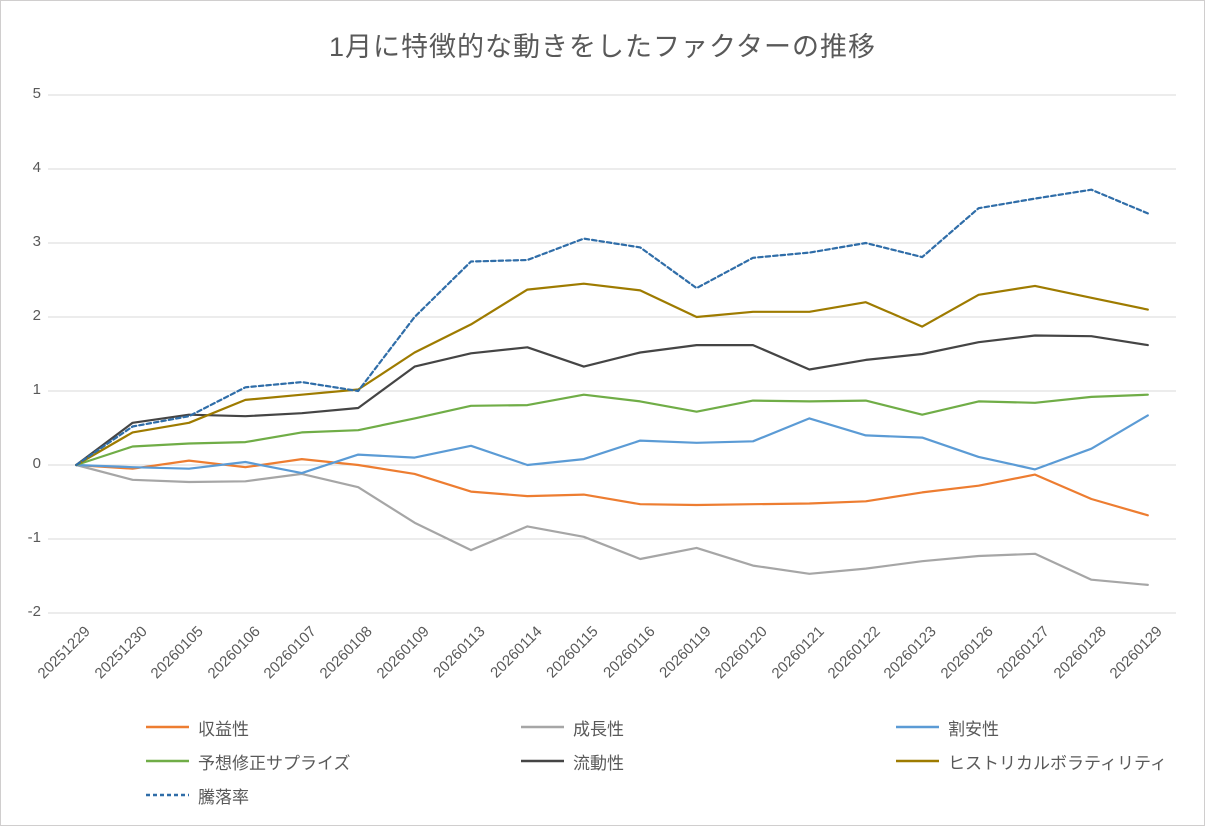  What do you see at coordinates (602, 47) in the screenshot?
I see `chart-title: 1月に特徴的な動きをしたファクターの推移` at bounding box center [602, 47].